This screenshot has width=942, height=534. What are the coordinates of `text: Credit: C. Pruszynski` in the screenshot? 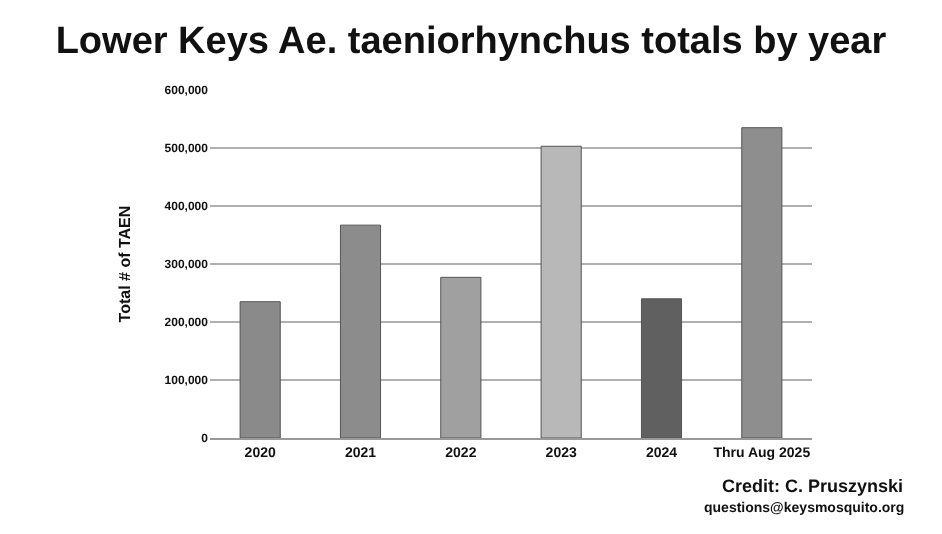 It's located at (813, 486).